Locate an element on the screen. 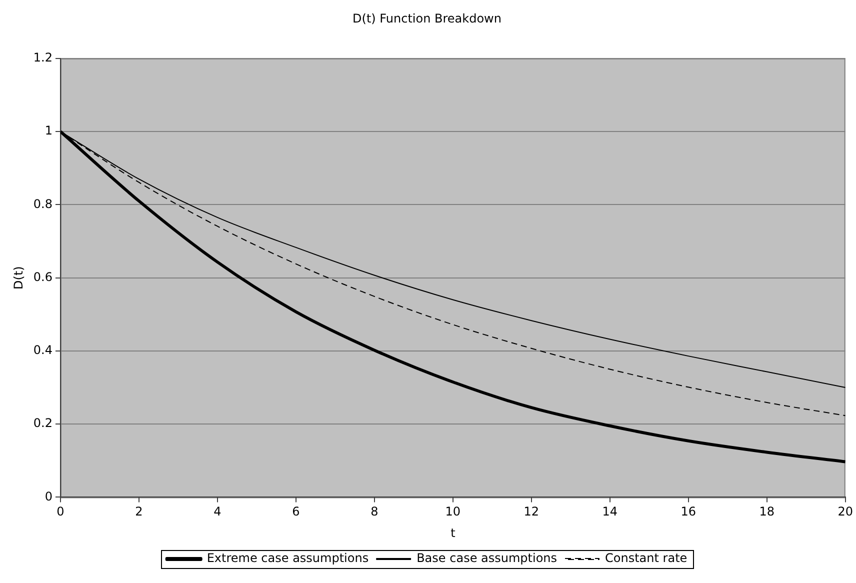 This screenshot has width=856, height=583. x-tick-label: 10 is located at coordinates (453, 511).